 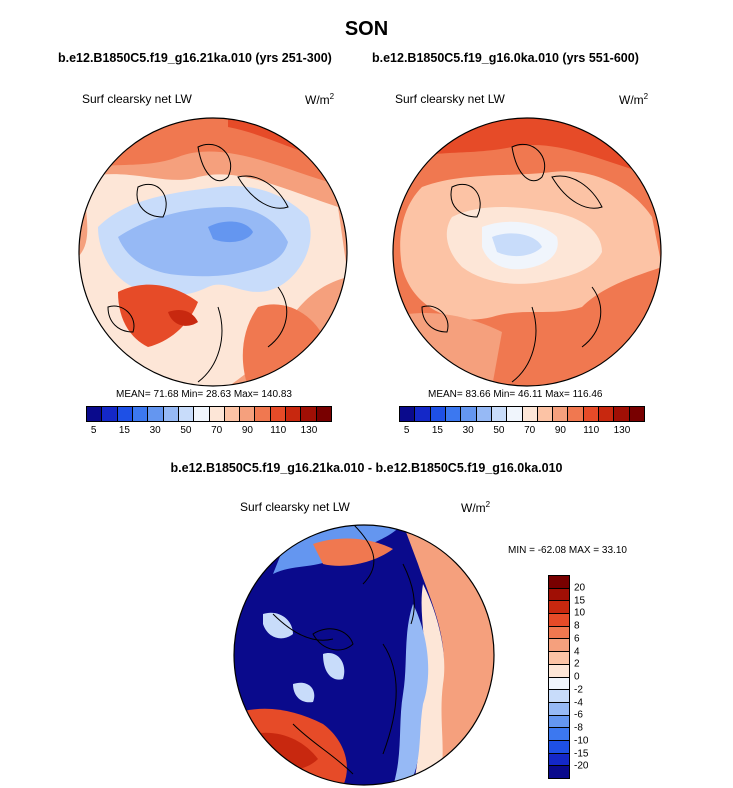 What do you see at coordinates (578, 728) in the screenshot?
I see `colorbar-tick-label: -8` at bounding box center [578, 728].